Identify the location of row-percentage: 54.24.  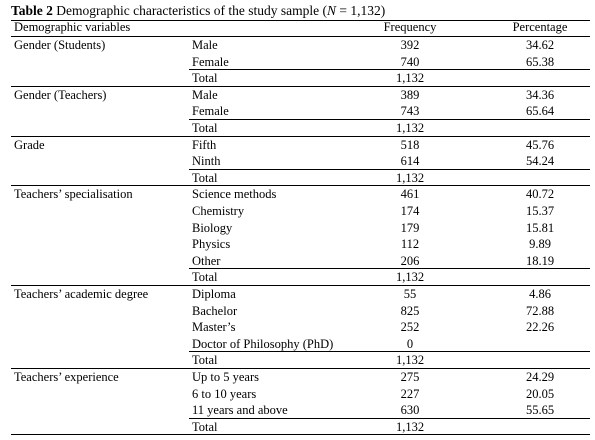
(540, 161).